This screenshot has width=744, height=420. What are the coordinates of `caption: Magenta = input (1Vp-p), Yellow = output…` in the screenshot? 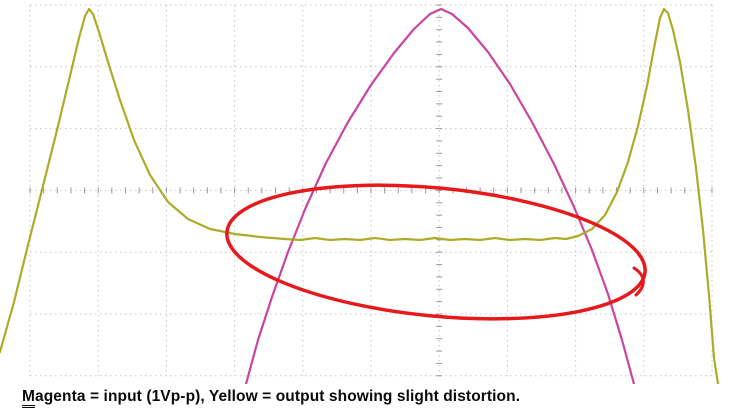 It's located at (271, 398).